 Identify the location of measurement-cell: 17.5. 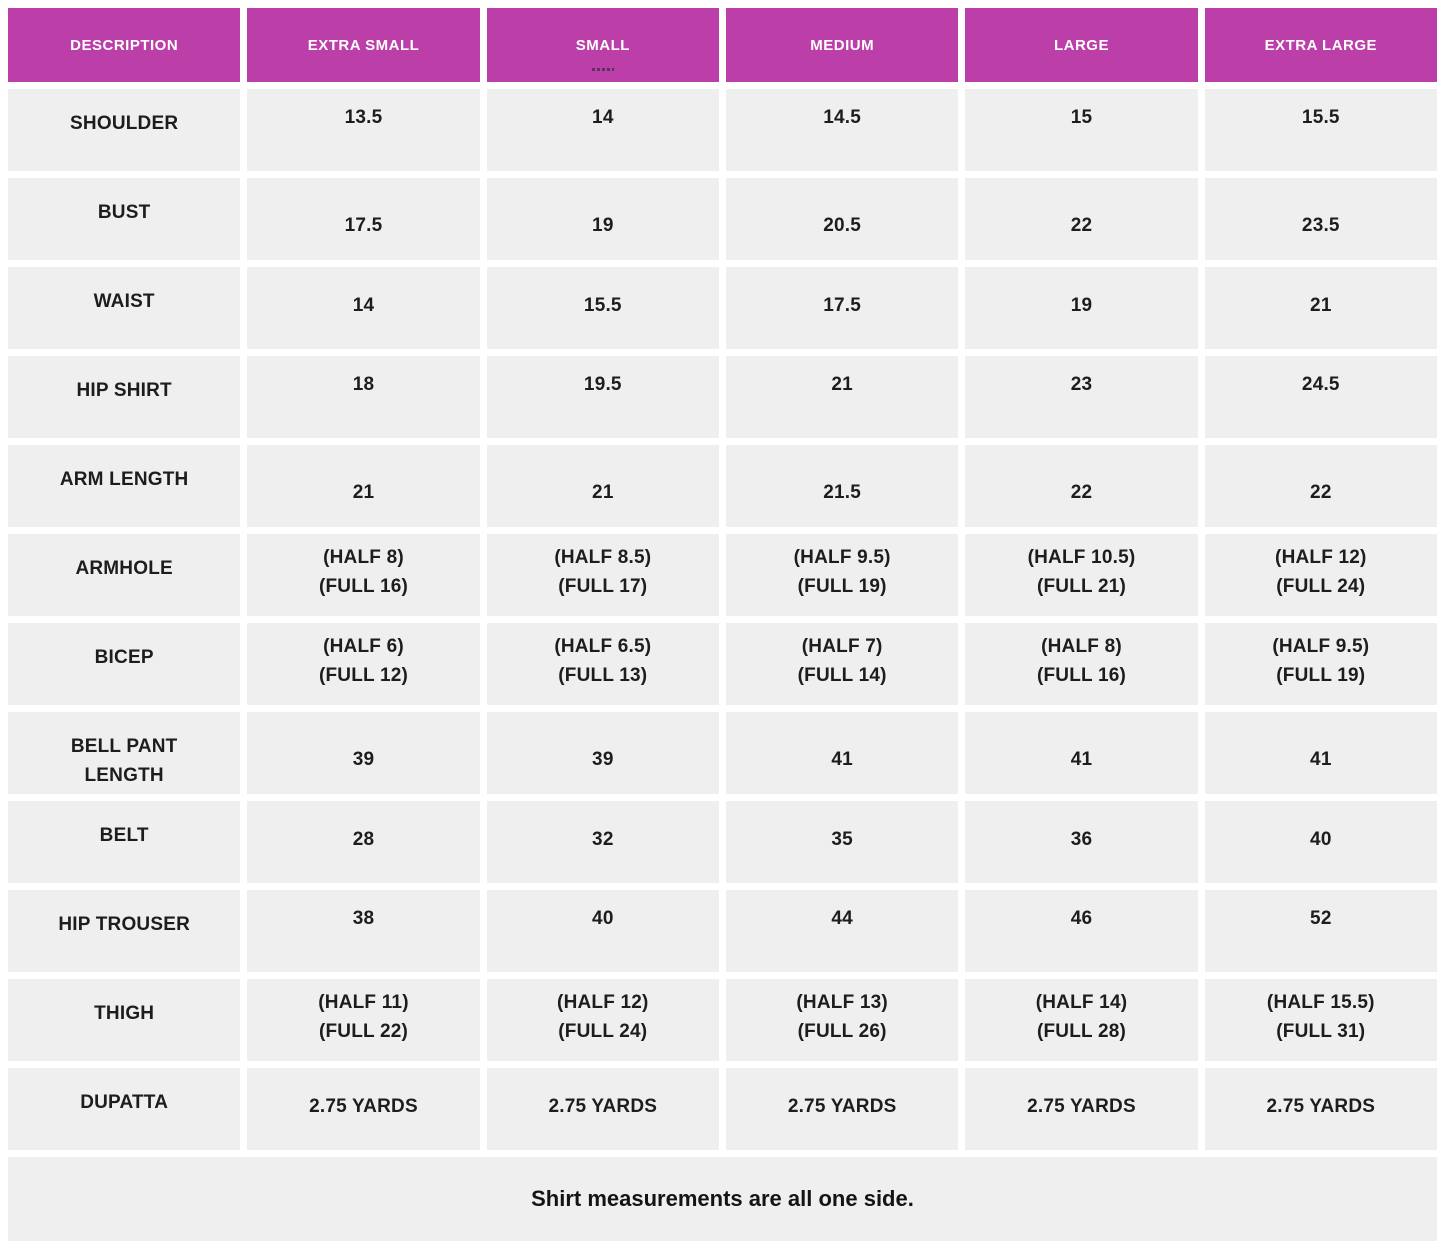
(842, 308).